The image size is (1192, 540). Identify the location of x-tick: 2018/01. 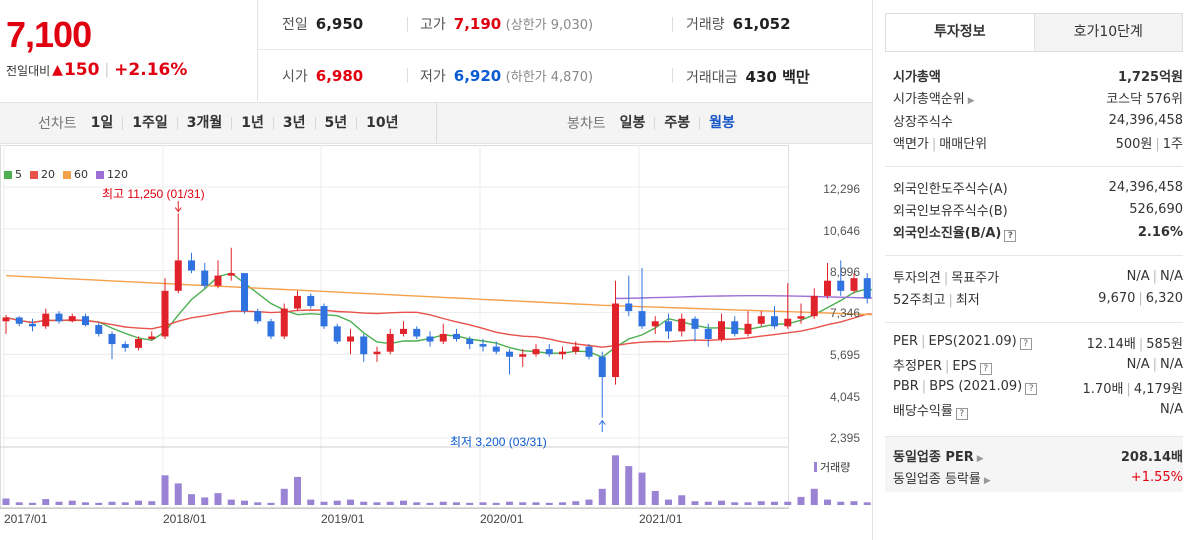
(185, 519).